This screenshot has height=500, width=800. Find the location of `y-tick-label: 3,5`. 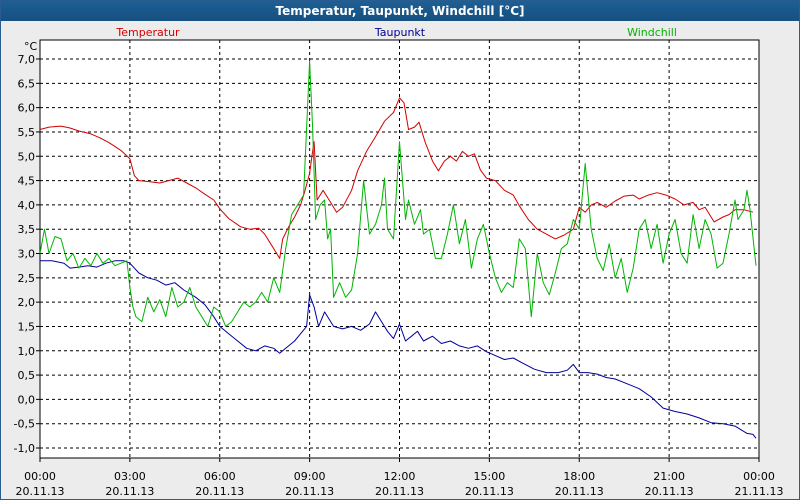

y-tick-label: 3,5 is located at coordinates (27, 229).